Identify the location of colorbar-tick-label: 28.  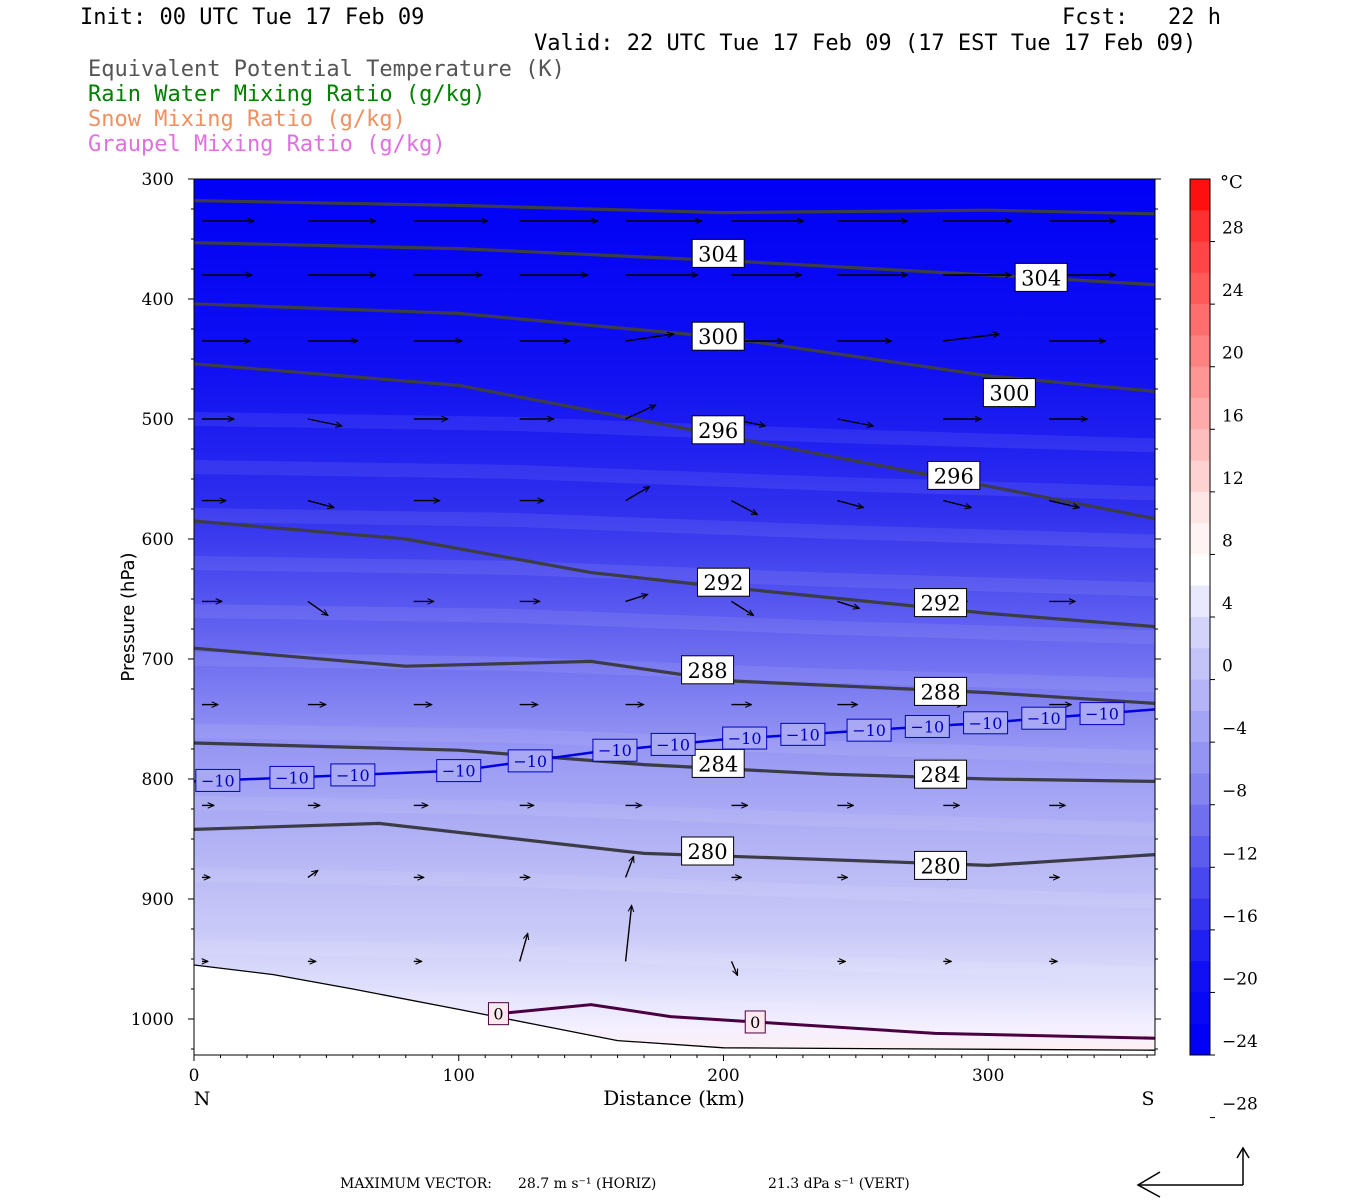
(1233, 229).